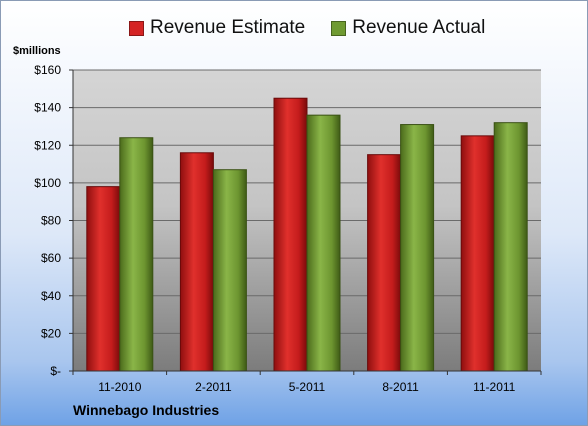 This screenshot has width=588, height=426. I want to click on legend: Revenue Estimate Revenue Actual, so click(307, 28).